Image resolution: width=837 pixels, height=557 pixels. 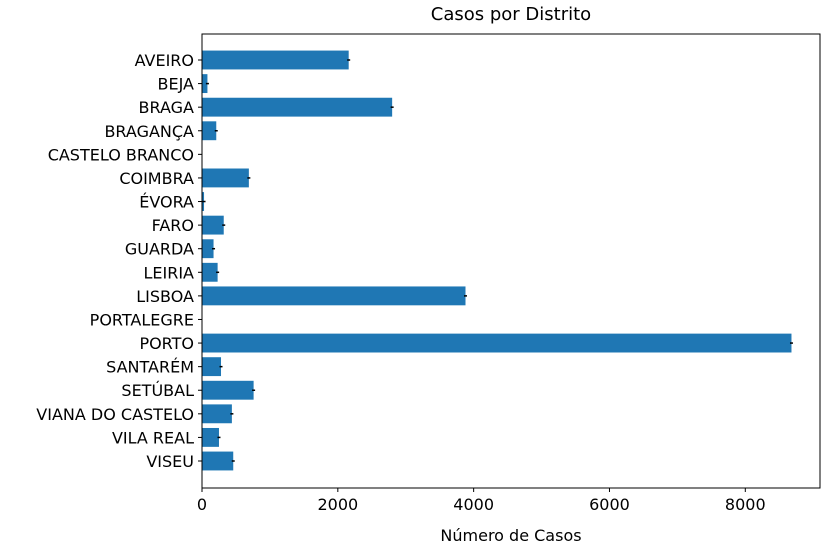 I want to click on x-axis: 0 2000 4000 6000 8000, so click(x=481, y=501).